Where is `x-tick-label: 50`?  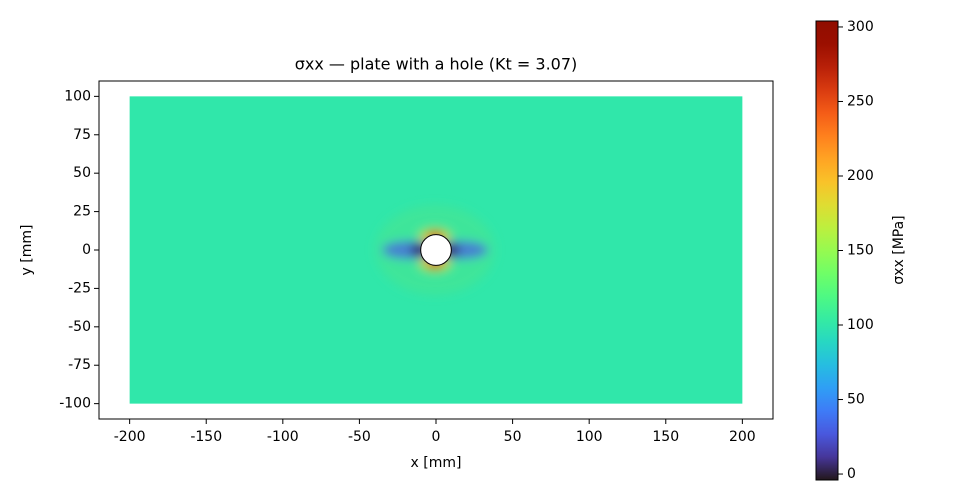 x-tick-label: 50 is located at coordinates (513, 437).